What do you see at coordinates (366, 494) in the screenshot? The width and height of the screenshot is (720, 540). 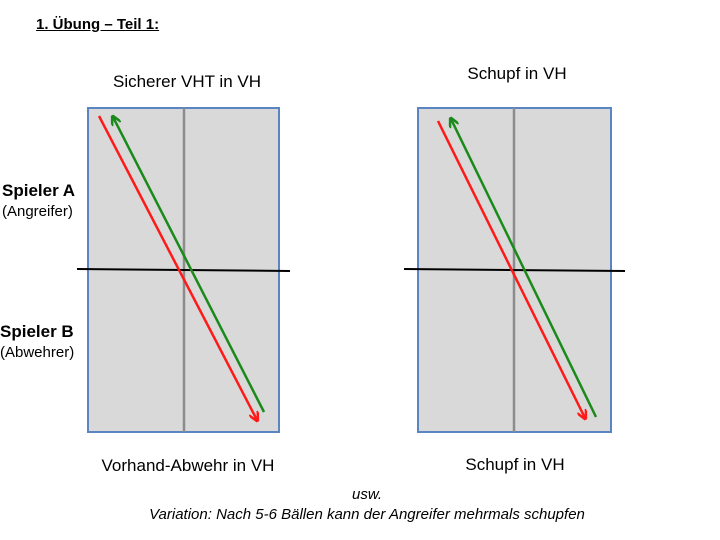 I see `footer-line-1: usw.` at bounding box center [366, 494].